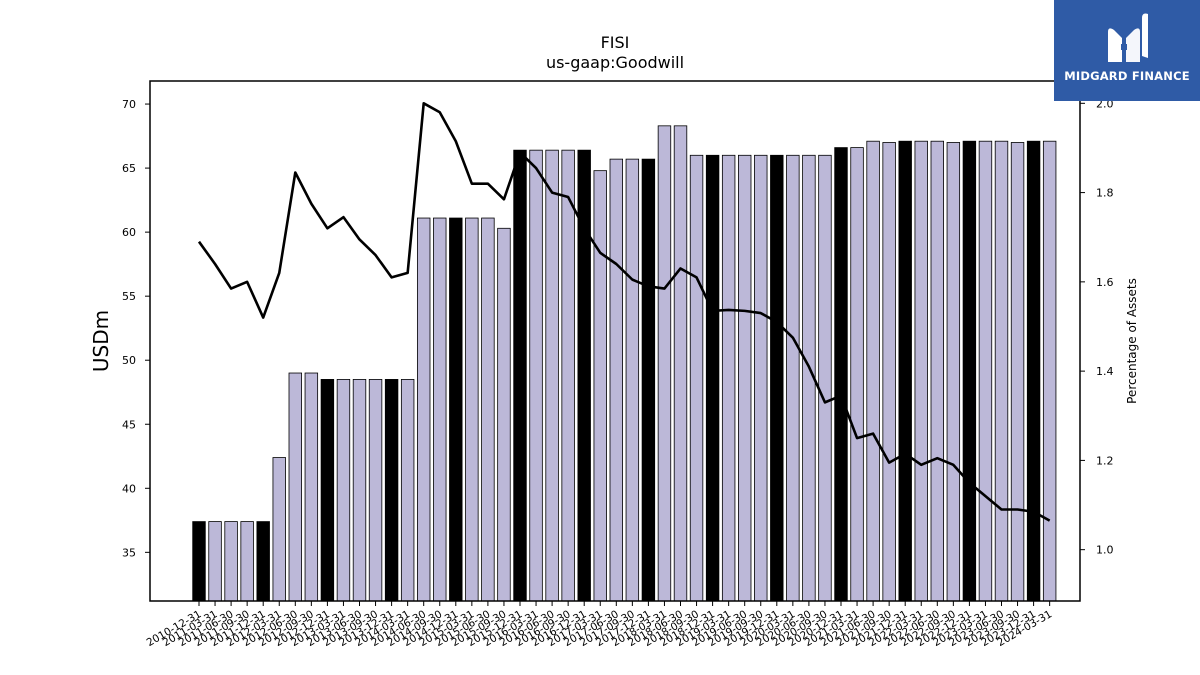  I want to click on y2-axis-label: Percentage of Assets, so click(1132, 341).